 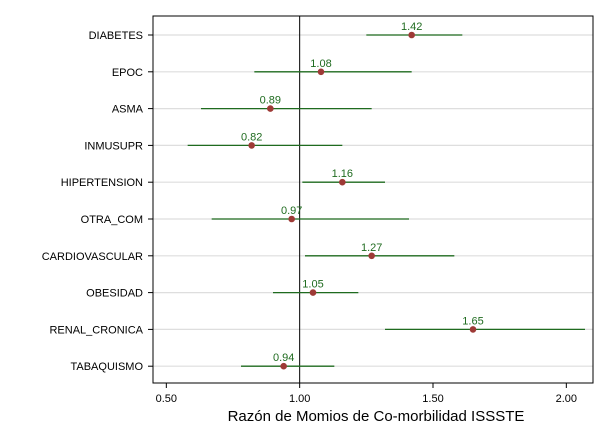 What do you see at coordinates (127, 73) in the screenshot?
I see `y-tick-label-epoc: EPOC` at bounding box center [127, 73].